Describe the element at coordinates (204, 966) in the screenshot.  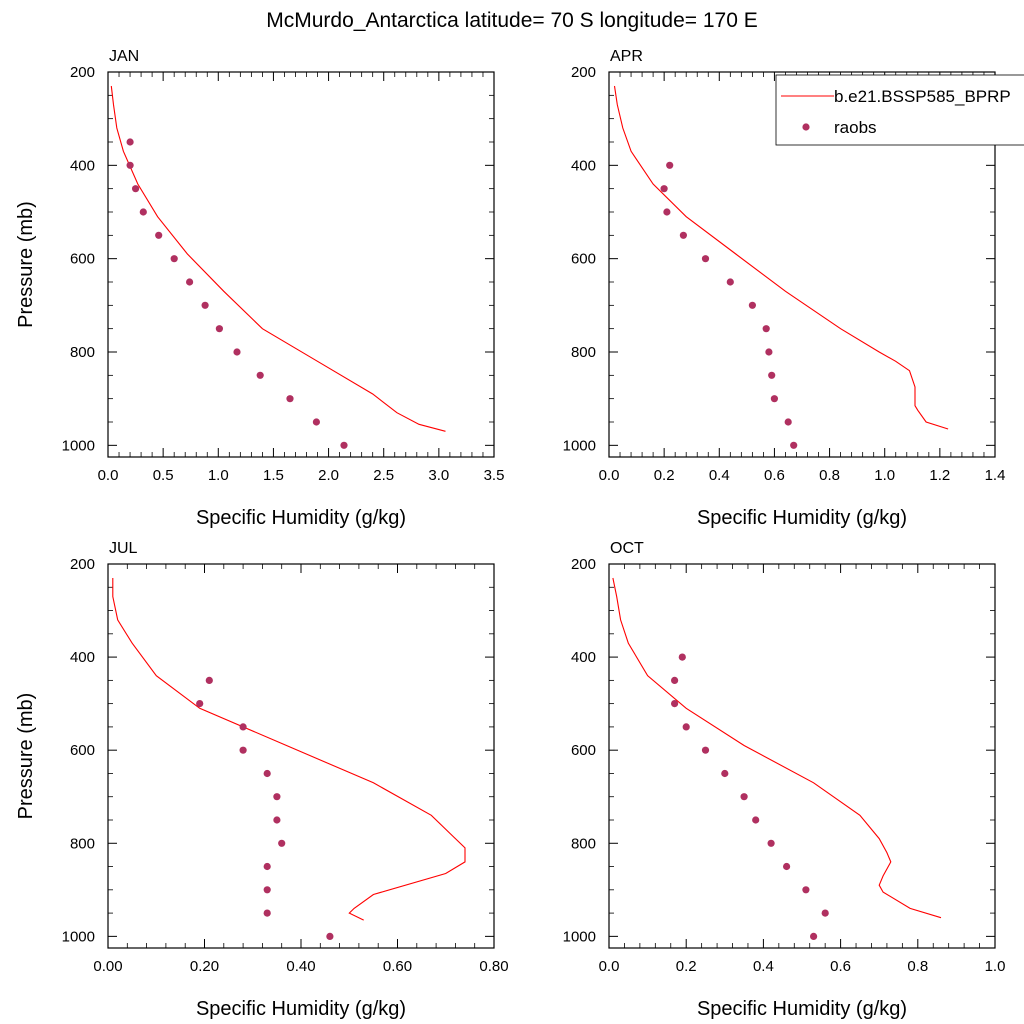
I see `x-tick-label-jul: 0.20` at that location.